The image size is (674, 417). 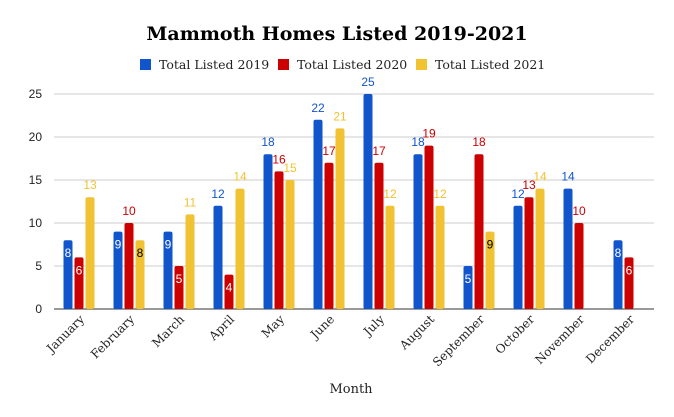 What do you see at coordinates (416, 332) in the screenshot?
I see `x-tick-label: August` at bounding box center [416, 332].